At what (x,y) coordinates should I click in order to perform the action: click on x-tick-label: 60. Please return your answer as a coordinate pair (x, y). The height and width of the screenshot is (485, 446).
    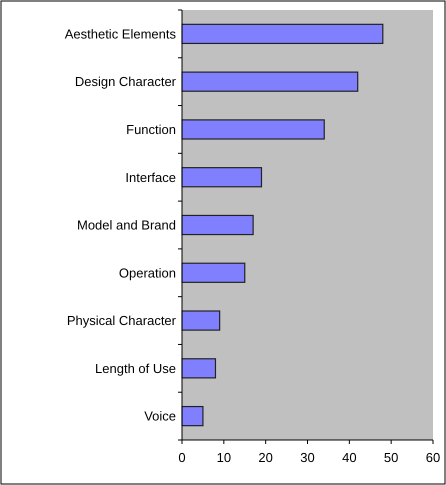
    Looking at the image, I should click on (433, 457).